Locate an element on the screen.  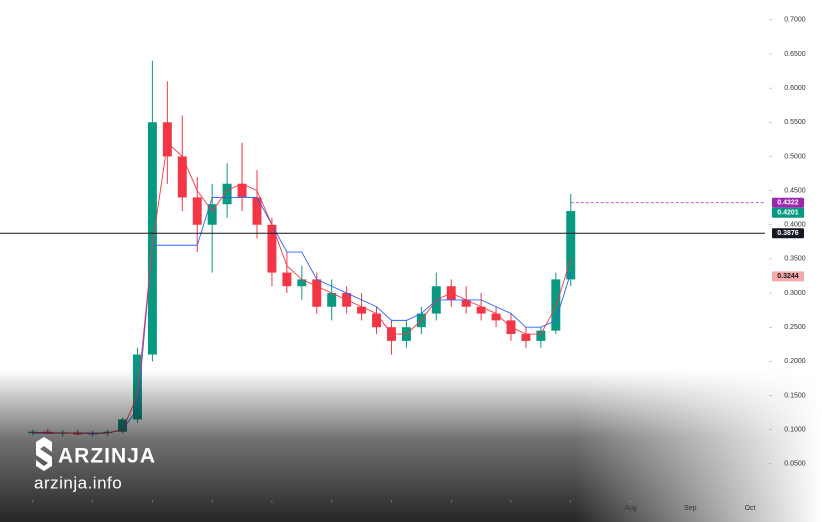
y-tick-label: 0.3000 is located at coordinates (795, 293).